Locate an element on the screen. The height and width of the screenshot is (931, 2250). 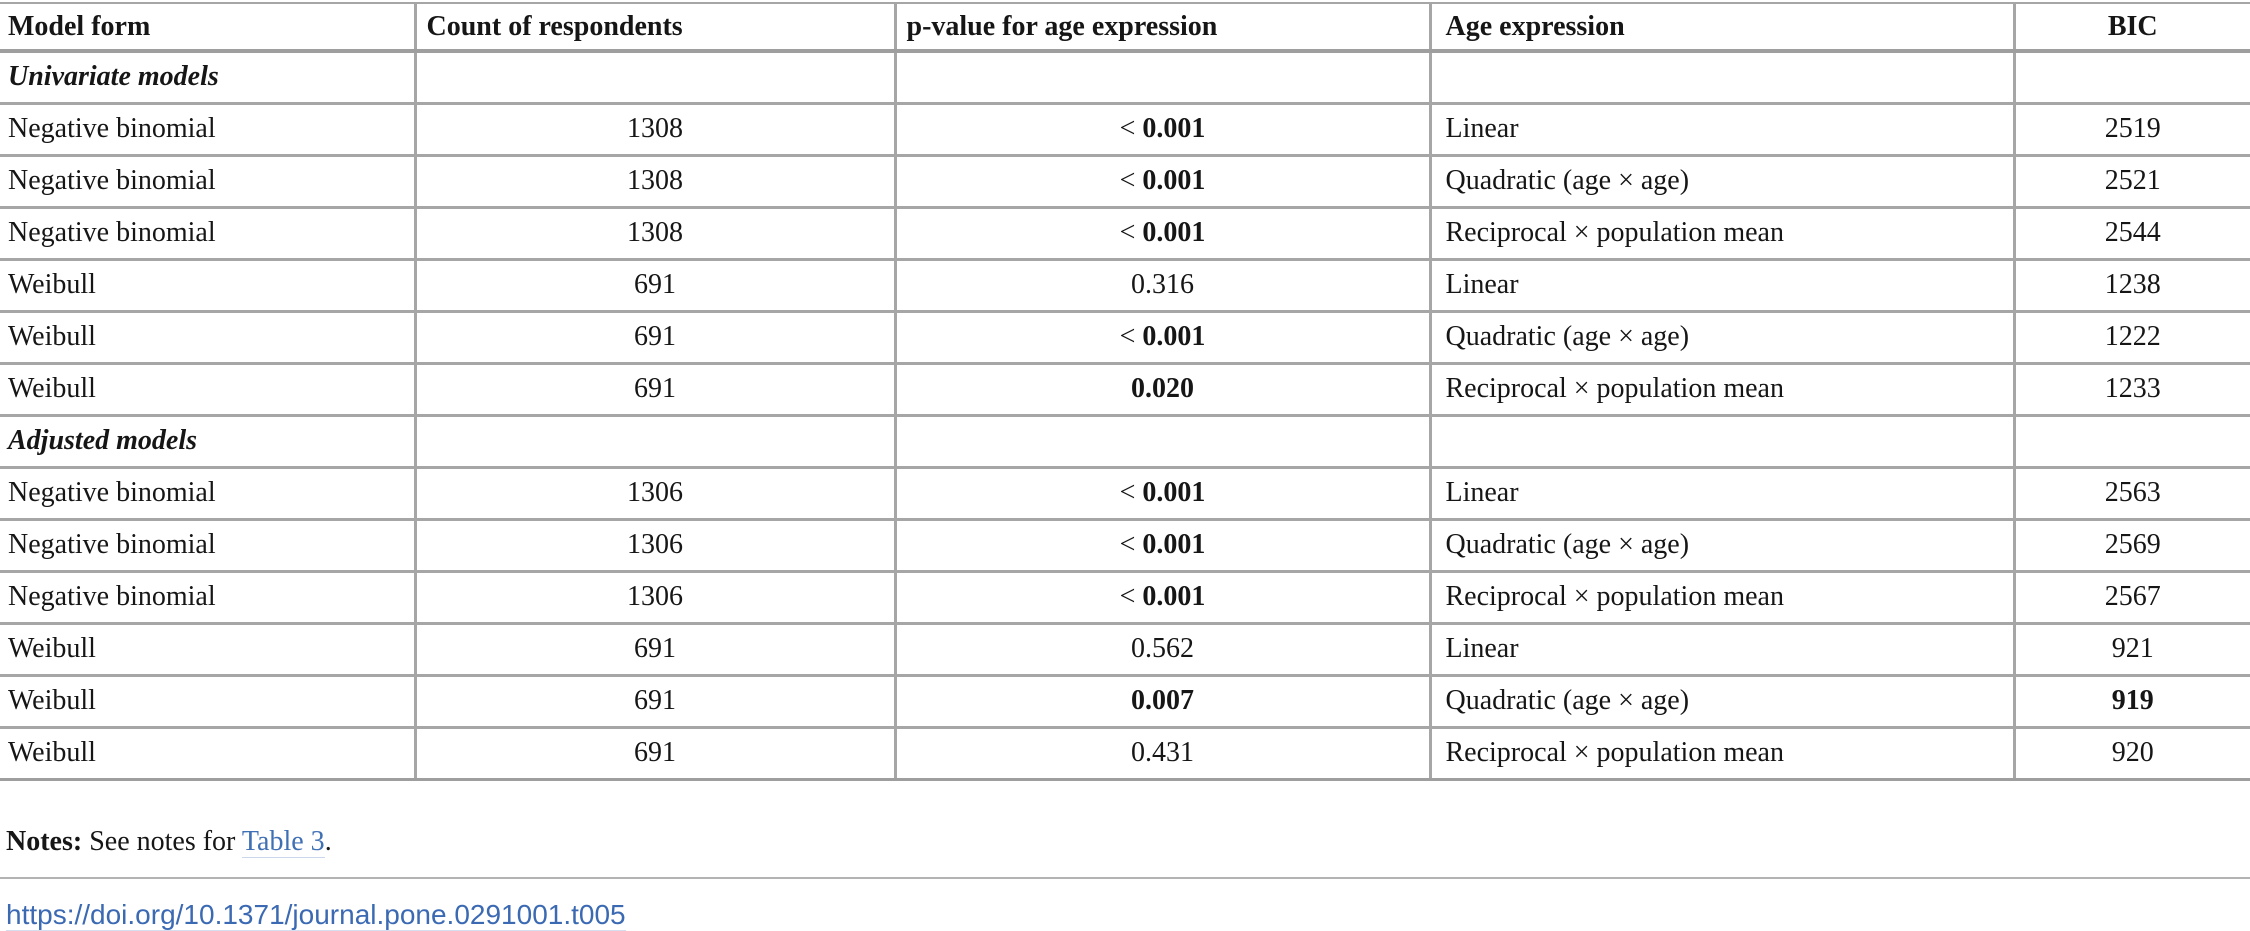
cell-p-value: 0.020 is located at coordinates (1161, 388).